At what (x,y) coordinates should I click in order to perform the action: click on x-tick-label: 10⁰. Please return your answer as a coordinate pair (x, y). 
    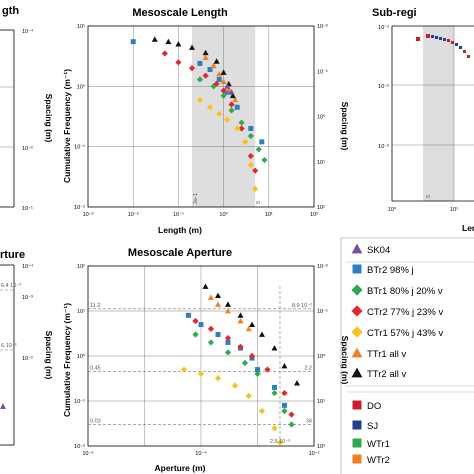
    Looking at the image, I should click on (223, 214).